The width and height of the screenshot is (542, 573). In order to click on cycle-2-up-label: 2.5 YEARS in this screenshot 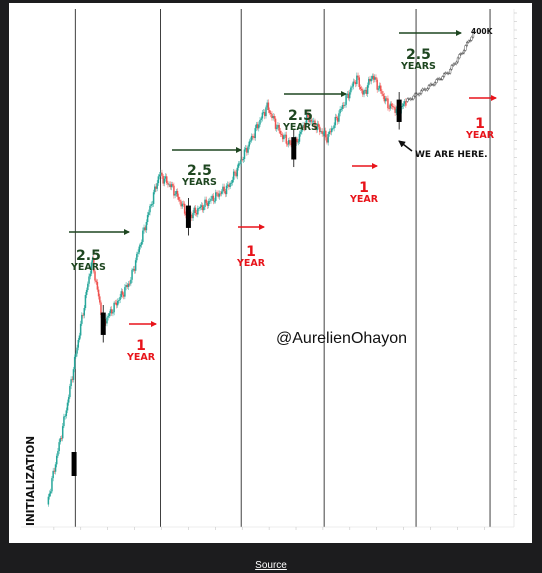, I will do `click(199, 176)`.